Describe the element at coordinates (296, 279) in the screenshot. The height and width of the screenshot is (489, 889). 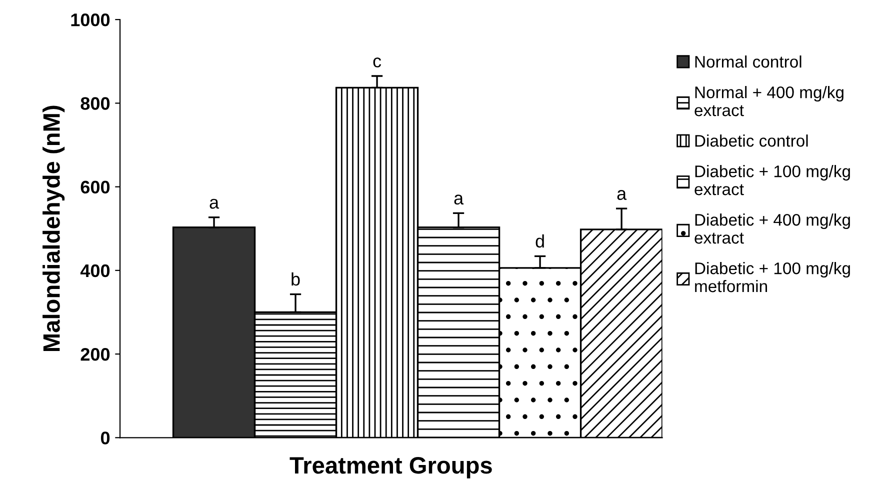
I see `data-label: b` at that location.